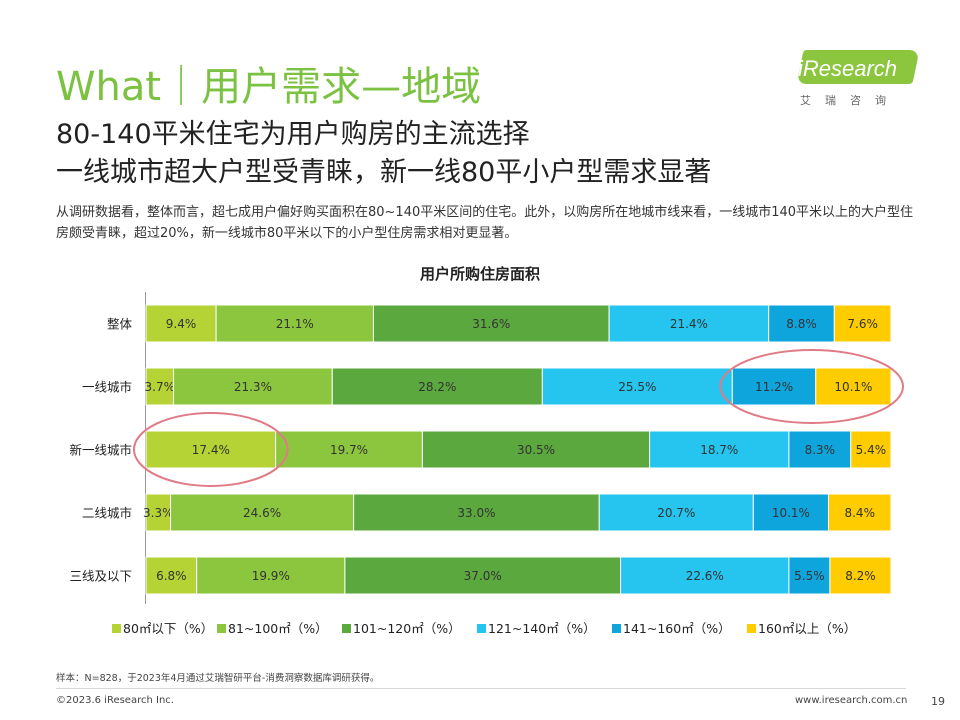  I want to click on legend-label: 81~100㎡（%）, so click(278, 628).